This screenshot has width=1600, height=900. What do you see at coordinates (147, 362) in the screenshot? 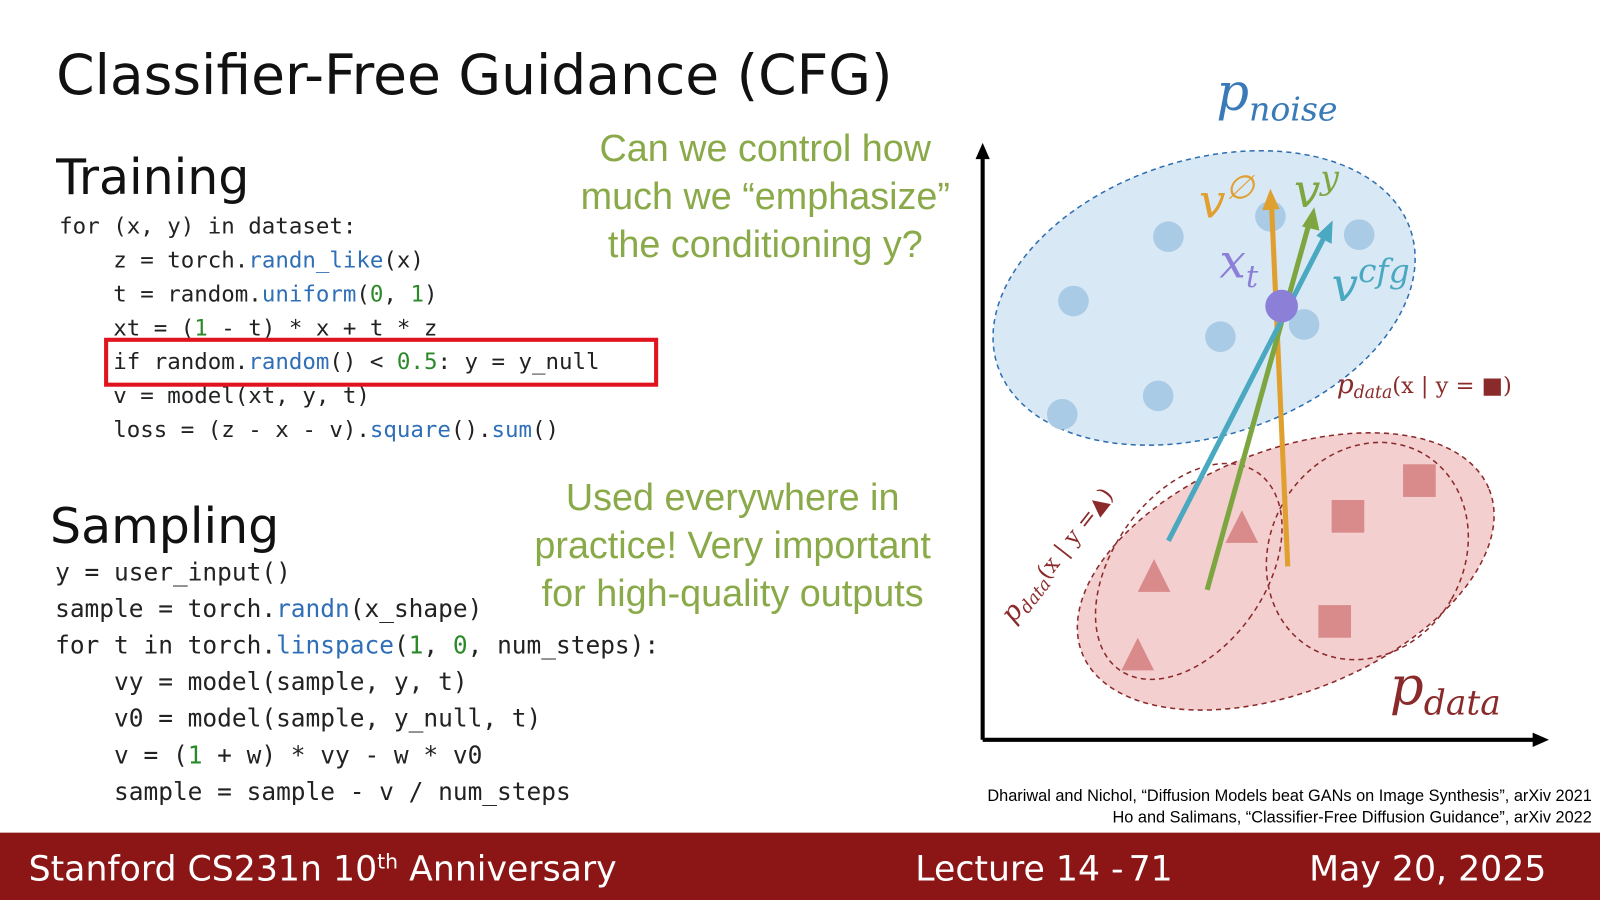
I see `code-token: if random` at bounding box center [147, 362].